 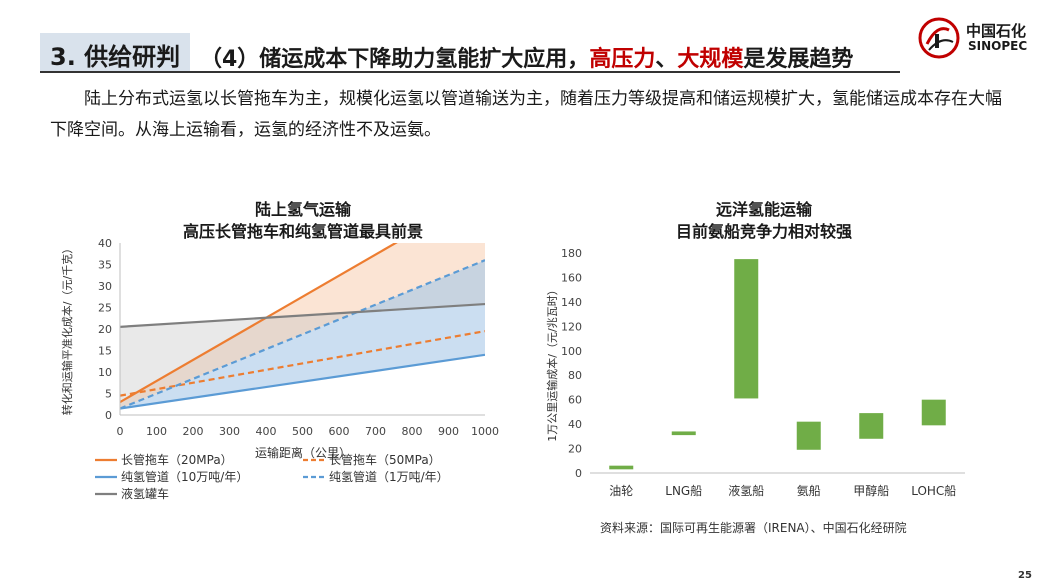 What do you see at coordinates (798, 59) in the screenshot?
I see `title-suffix: 是发展趋势` at bounding box center [798, 59].